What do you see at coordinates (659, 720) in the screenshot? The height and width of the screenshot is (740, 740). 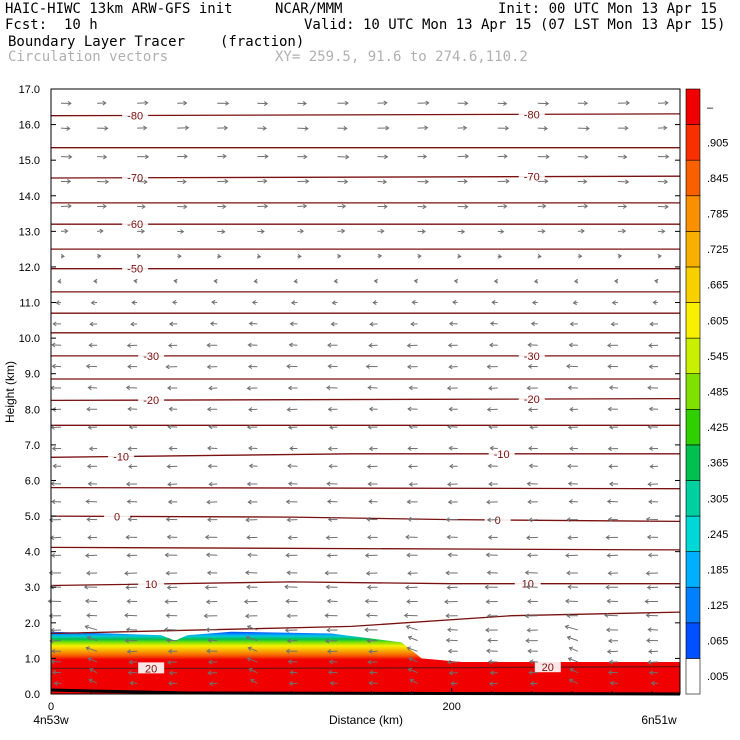 I see `x-right-location: 6n51w` at bounding box center [659, 720].